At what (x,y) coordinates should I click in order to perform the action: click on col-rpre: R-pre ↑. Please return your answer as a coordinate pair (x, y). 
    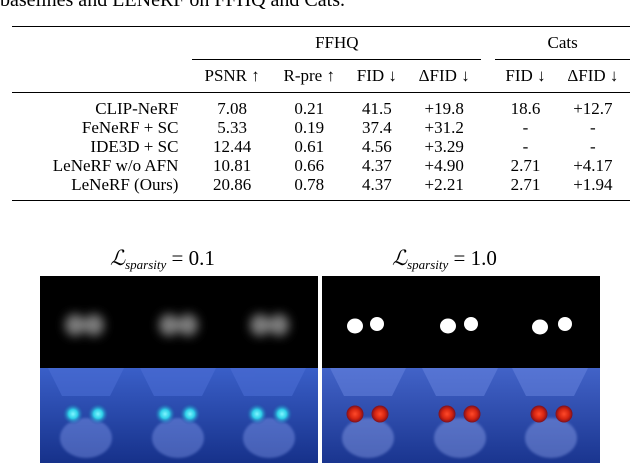
    Looking at the image, I should click on (309, 75).